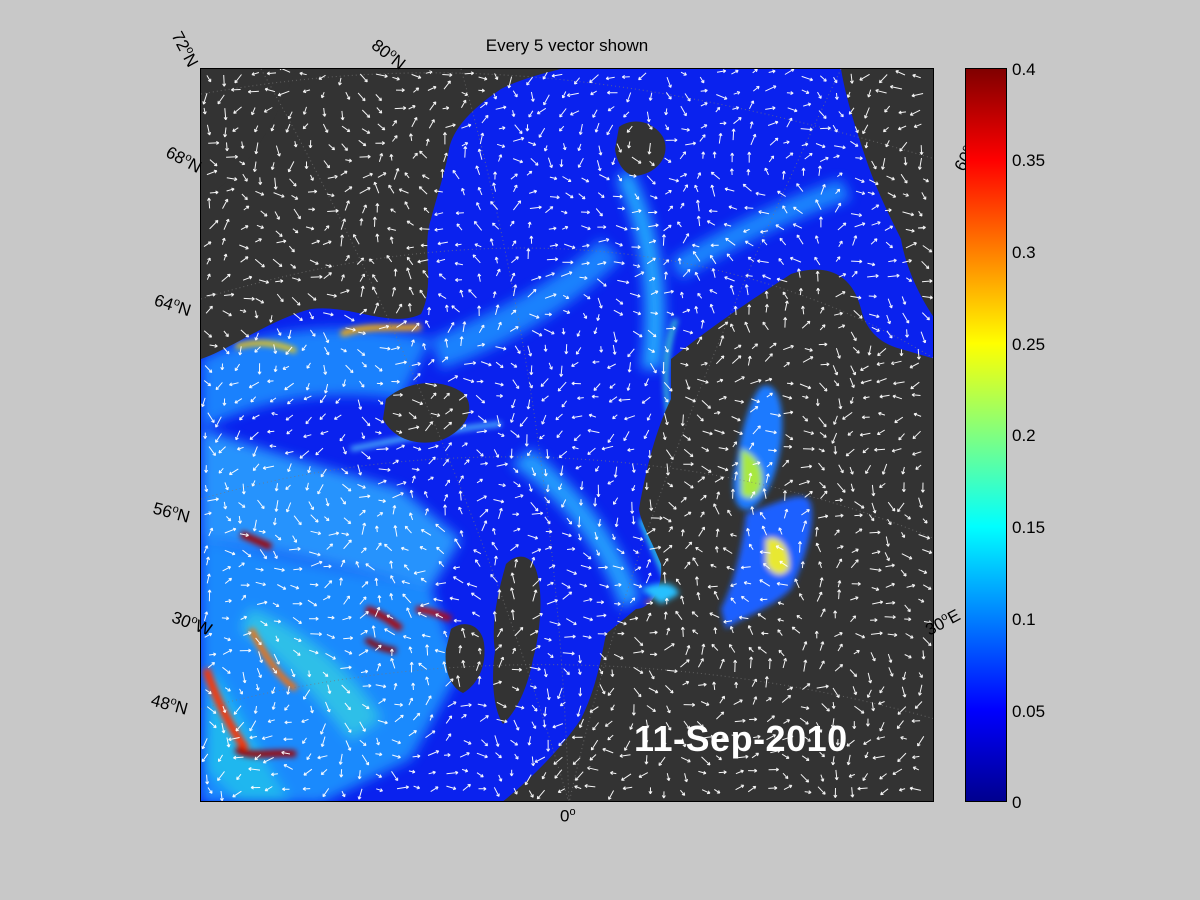  Describe the element at coordinates (169, 704) in the screenshot. I see `lat-label-48n: 48oN` at that location.